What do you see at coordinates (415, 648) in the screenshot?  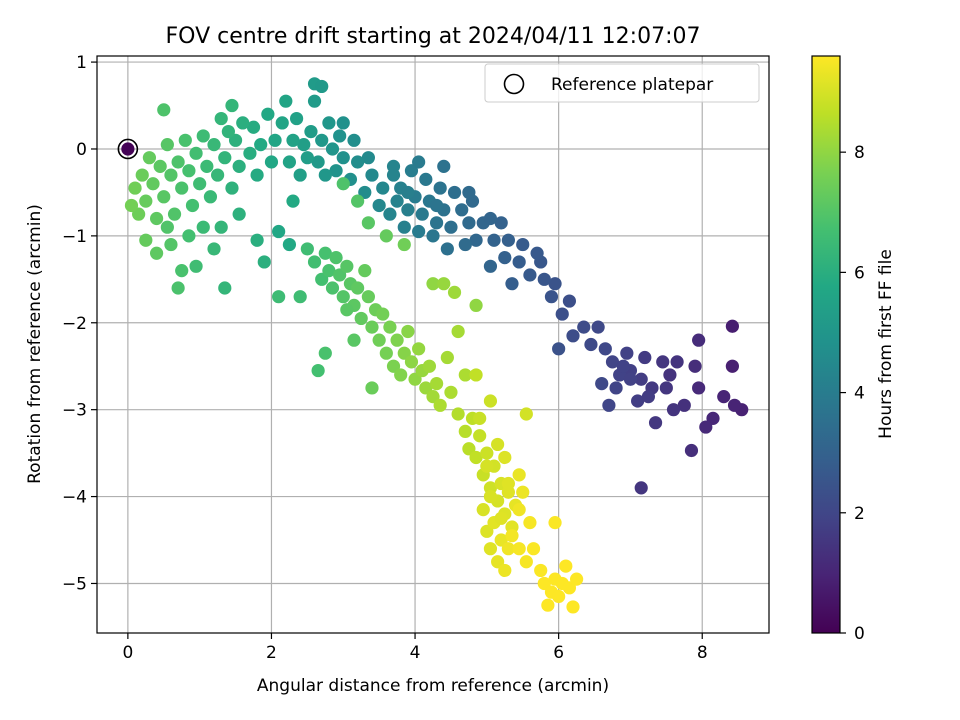 I see `x-axis-ticks: 0 2 4 6 8` at bounding box center [415, 648].